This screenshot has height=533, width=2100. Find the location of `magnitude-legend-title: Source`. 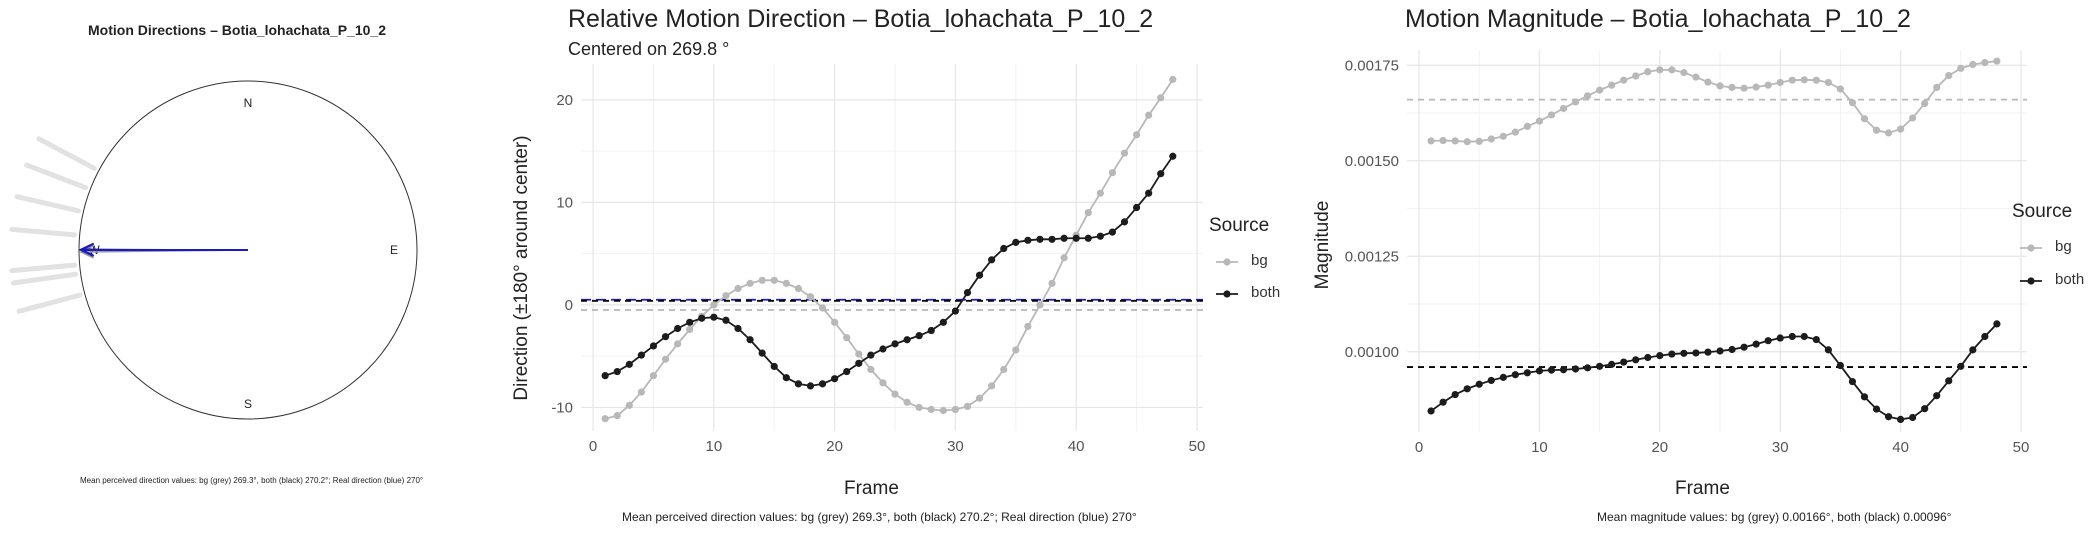

magnitude-legend-title: Source is located at coordinates (2042, 211).